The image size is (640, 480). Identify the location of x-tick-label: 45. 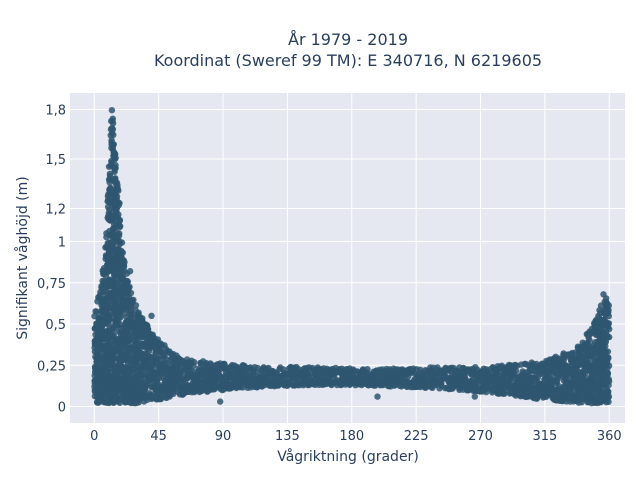
(158, 436).